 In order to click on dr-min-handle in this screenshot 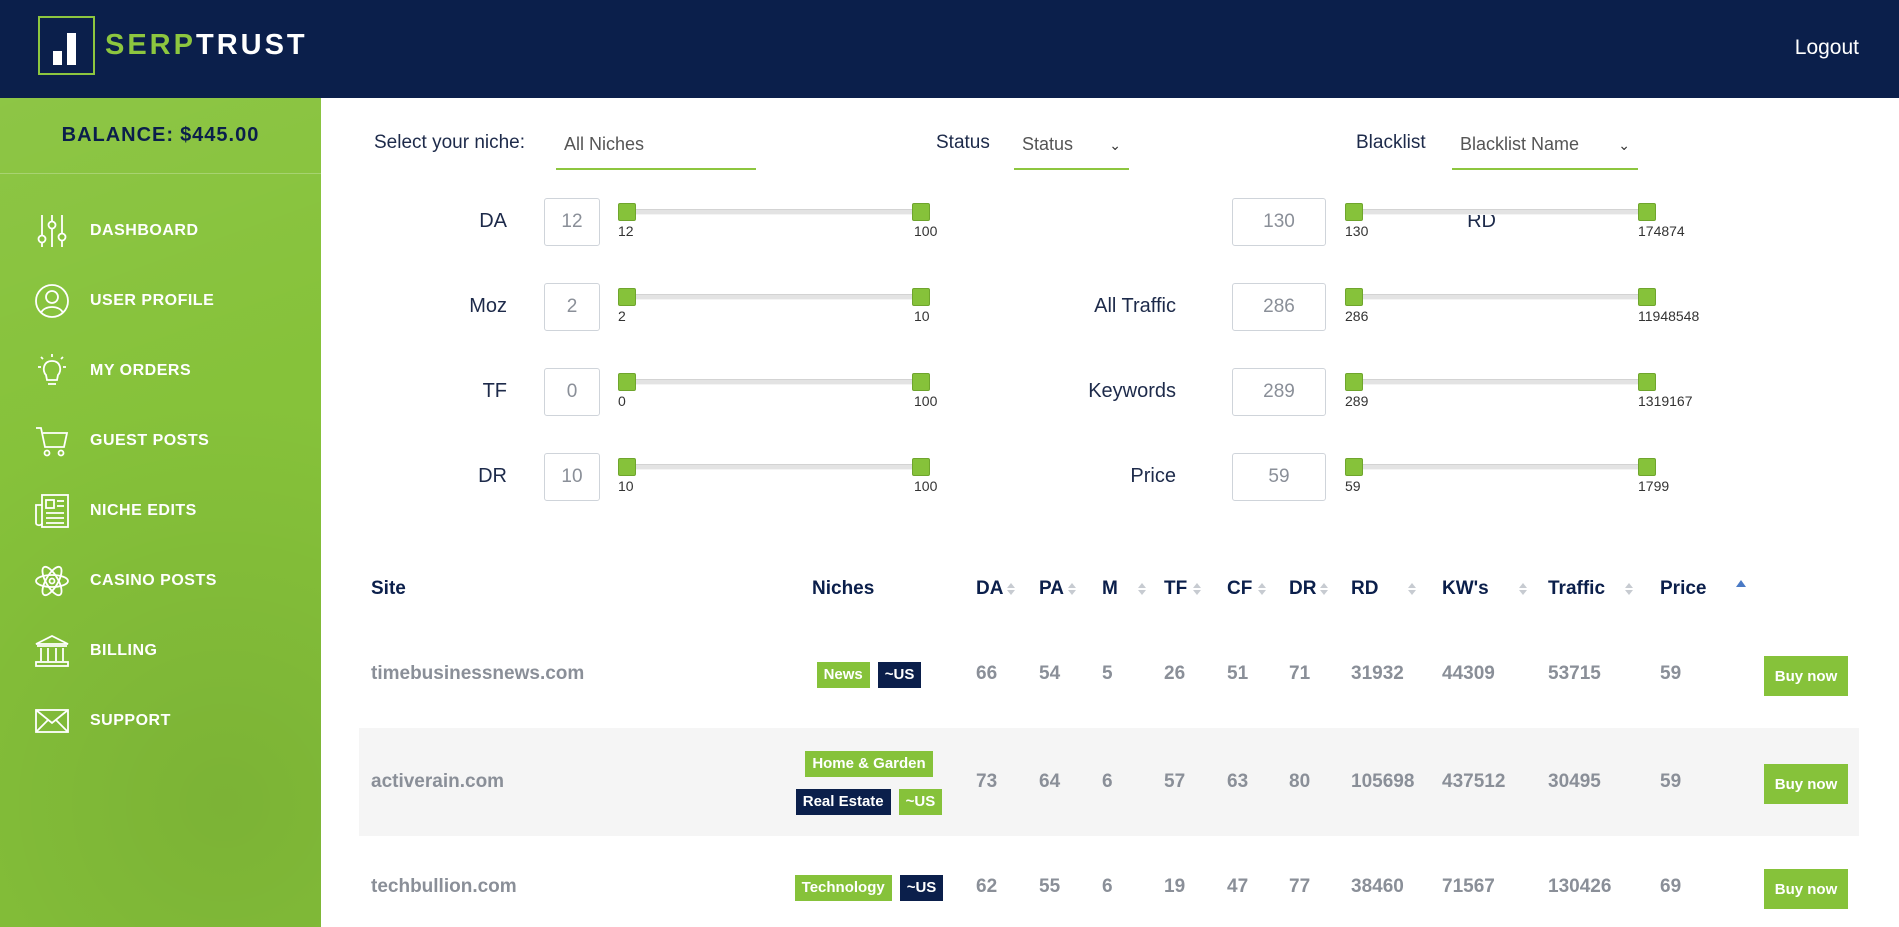, I will do `click(627, 467)`.